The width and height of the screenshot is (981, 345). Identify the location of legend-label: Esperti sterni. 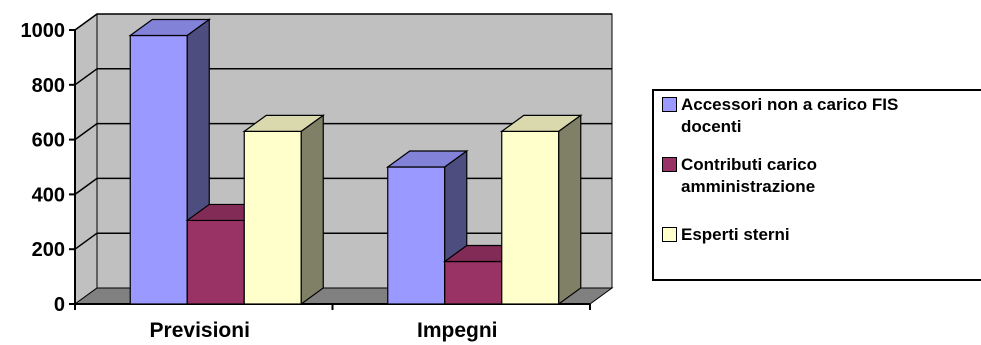
(735, 234).